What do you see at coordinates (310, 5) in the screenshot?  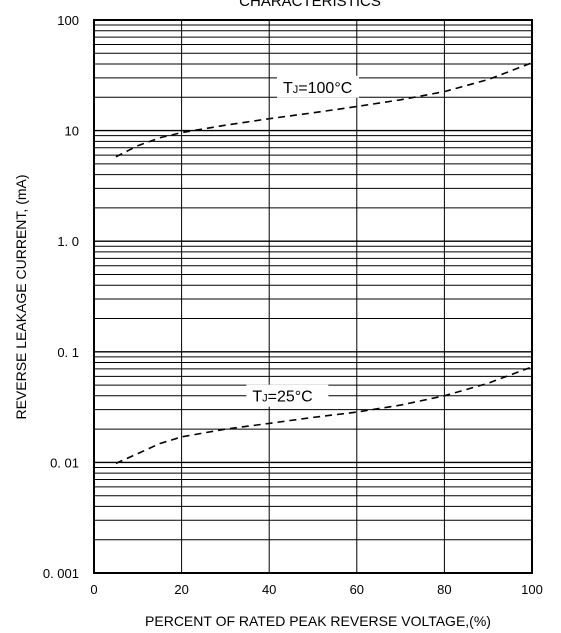 I see `chart-title: CHARACTERISTICS` at bounding box center [310, 5].